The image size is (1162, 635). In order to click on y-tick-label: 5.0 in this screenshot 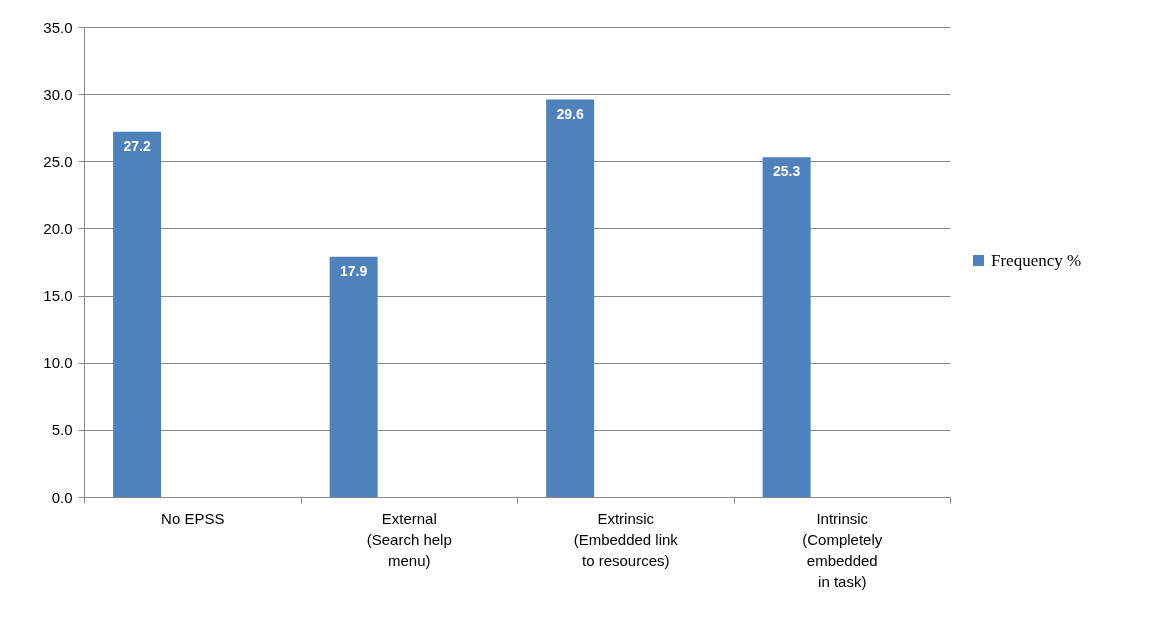, I will do `click(62, 430)`.